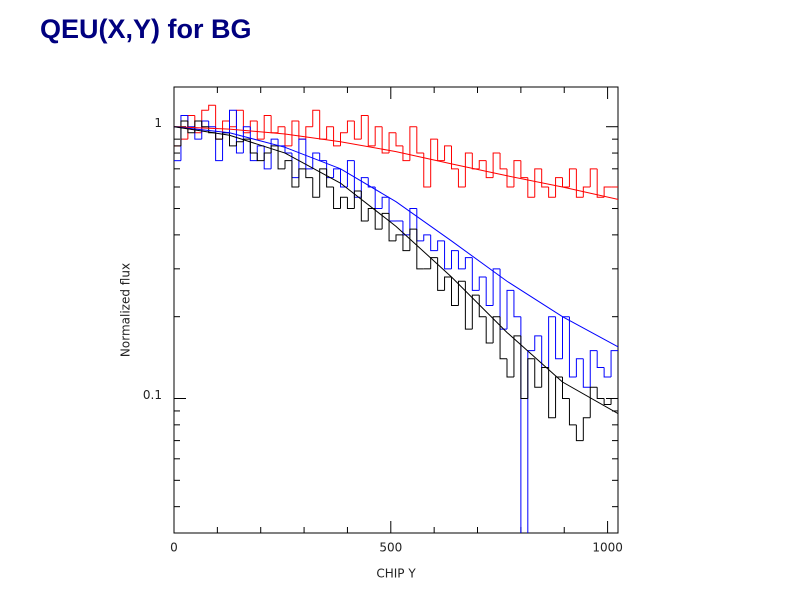 The image size is (792, 612). What do you see at coordinates (607, 548) in the screenshot?
I see `x-tick-label: 1000` at bounding box center [607, 548].